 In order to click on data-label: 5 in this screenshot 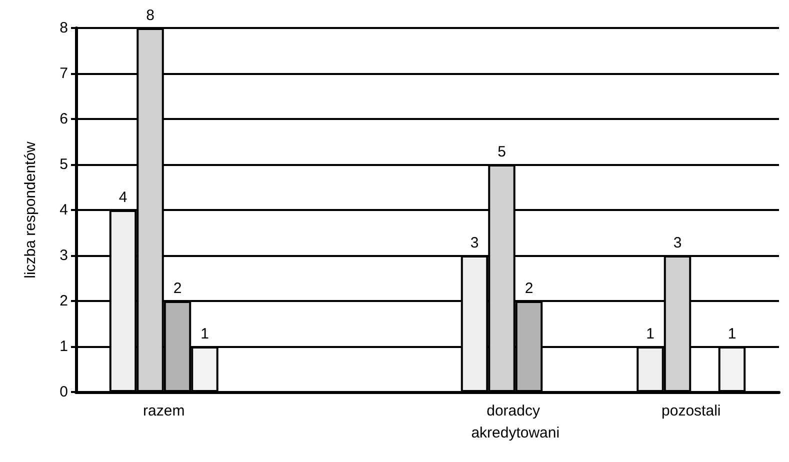, I will do `click(502, 152)`.